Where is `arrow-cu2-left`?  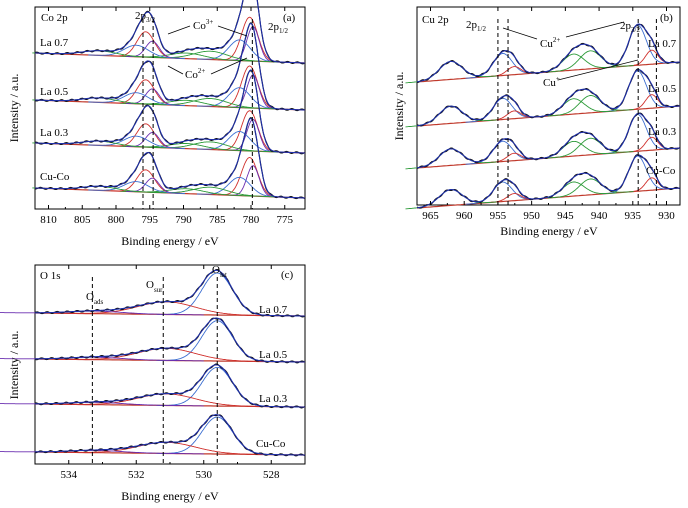 arrow-cu2-left is located at coordinates (520, 33).